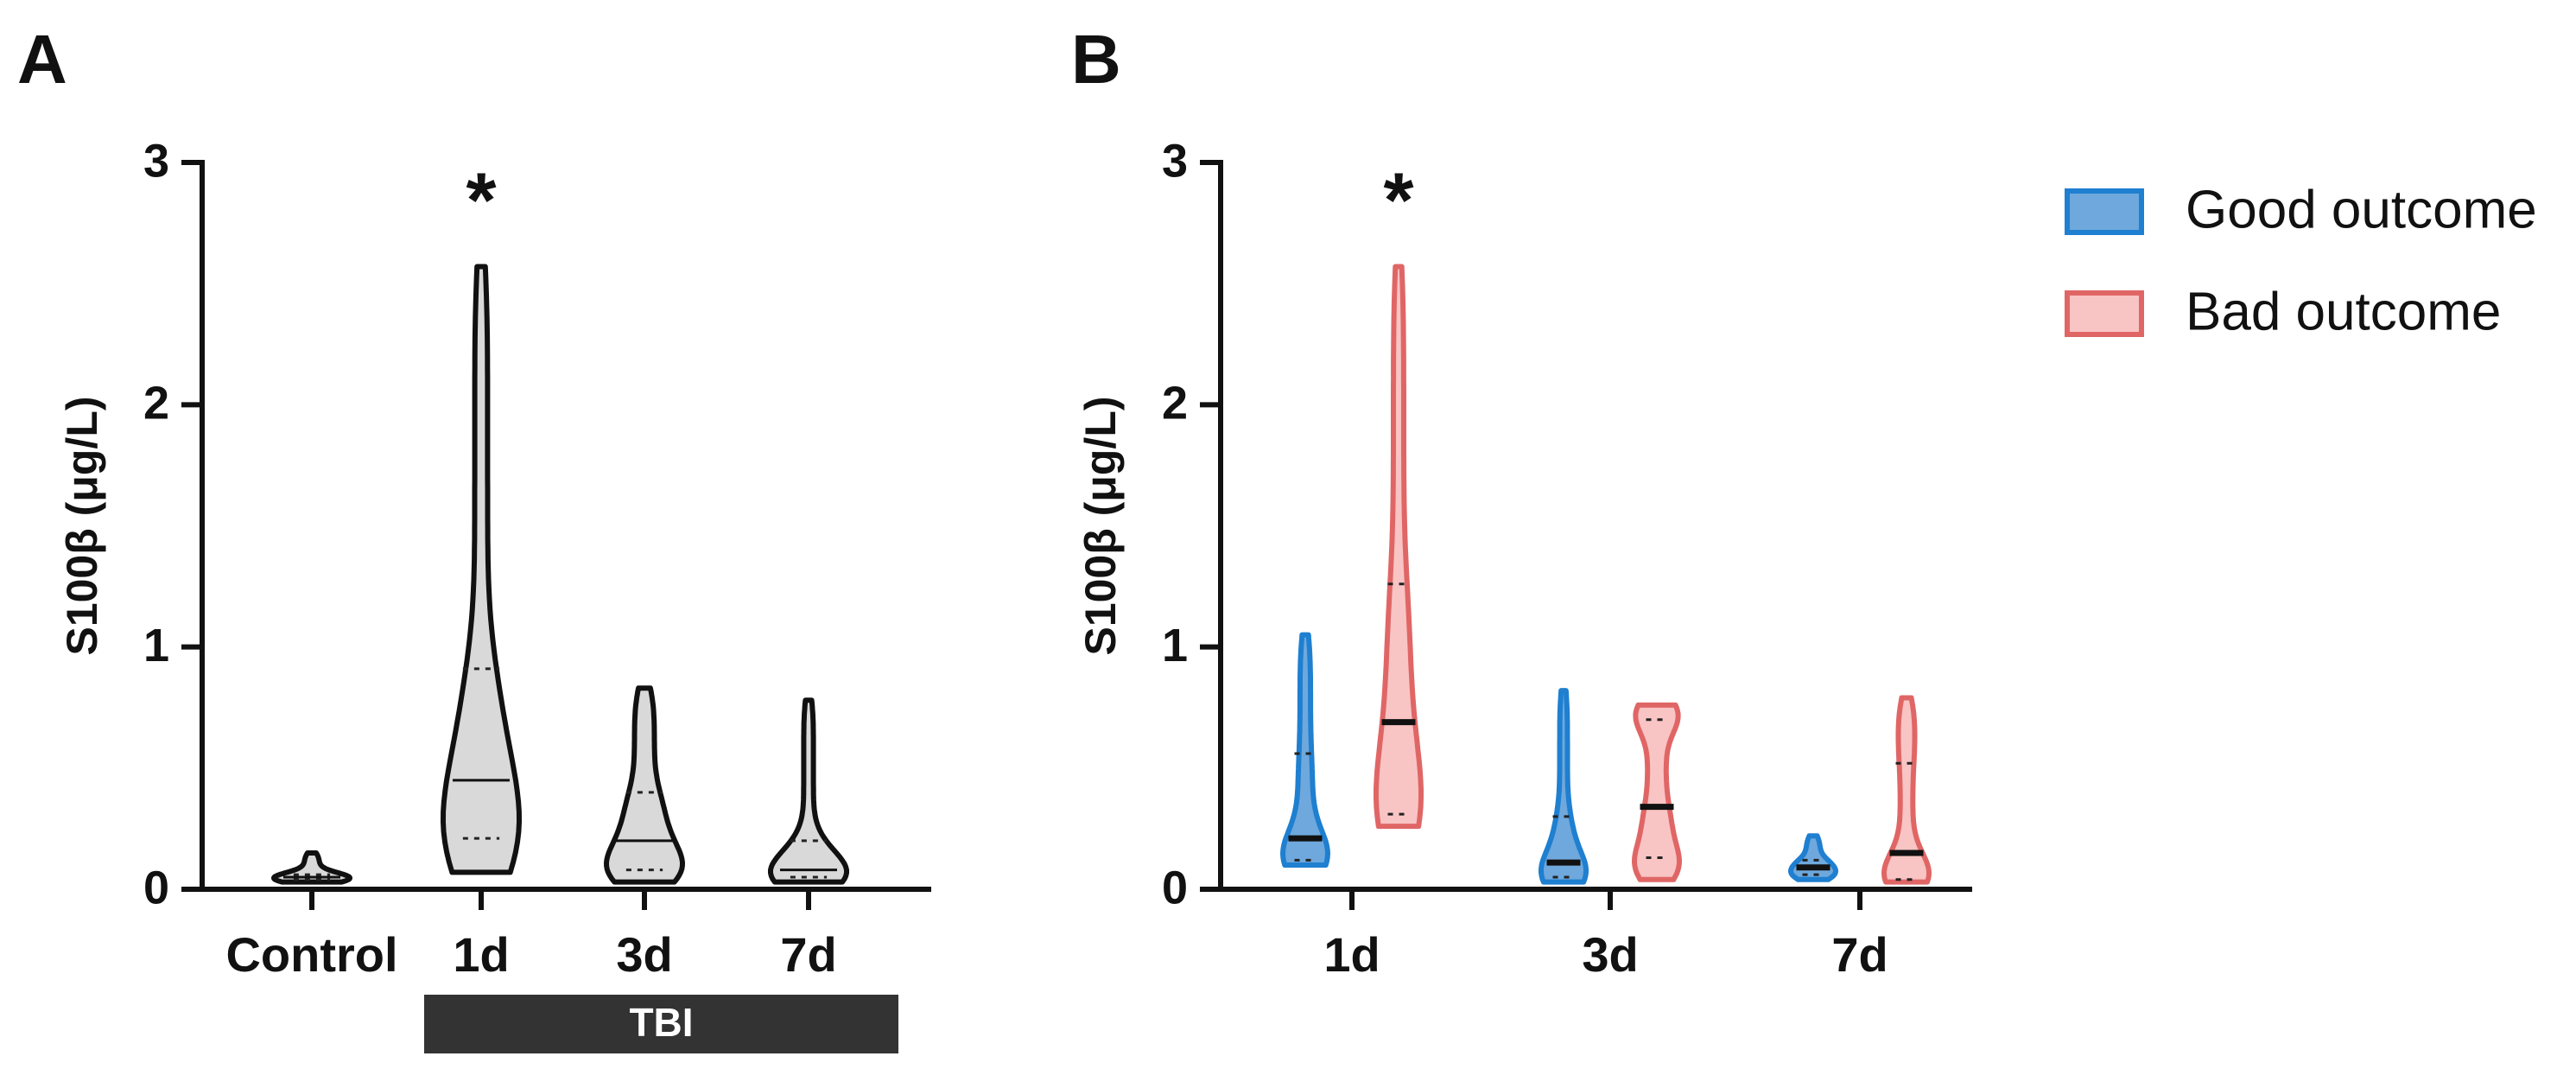  Describe the element at coordinates (2361, 209) in the screenshot. I see `legend-label: Good outcome` at that location.